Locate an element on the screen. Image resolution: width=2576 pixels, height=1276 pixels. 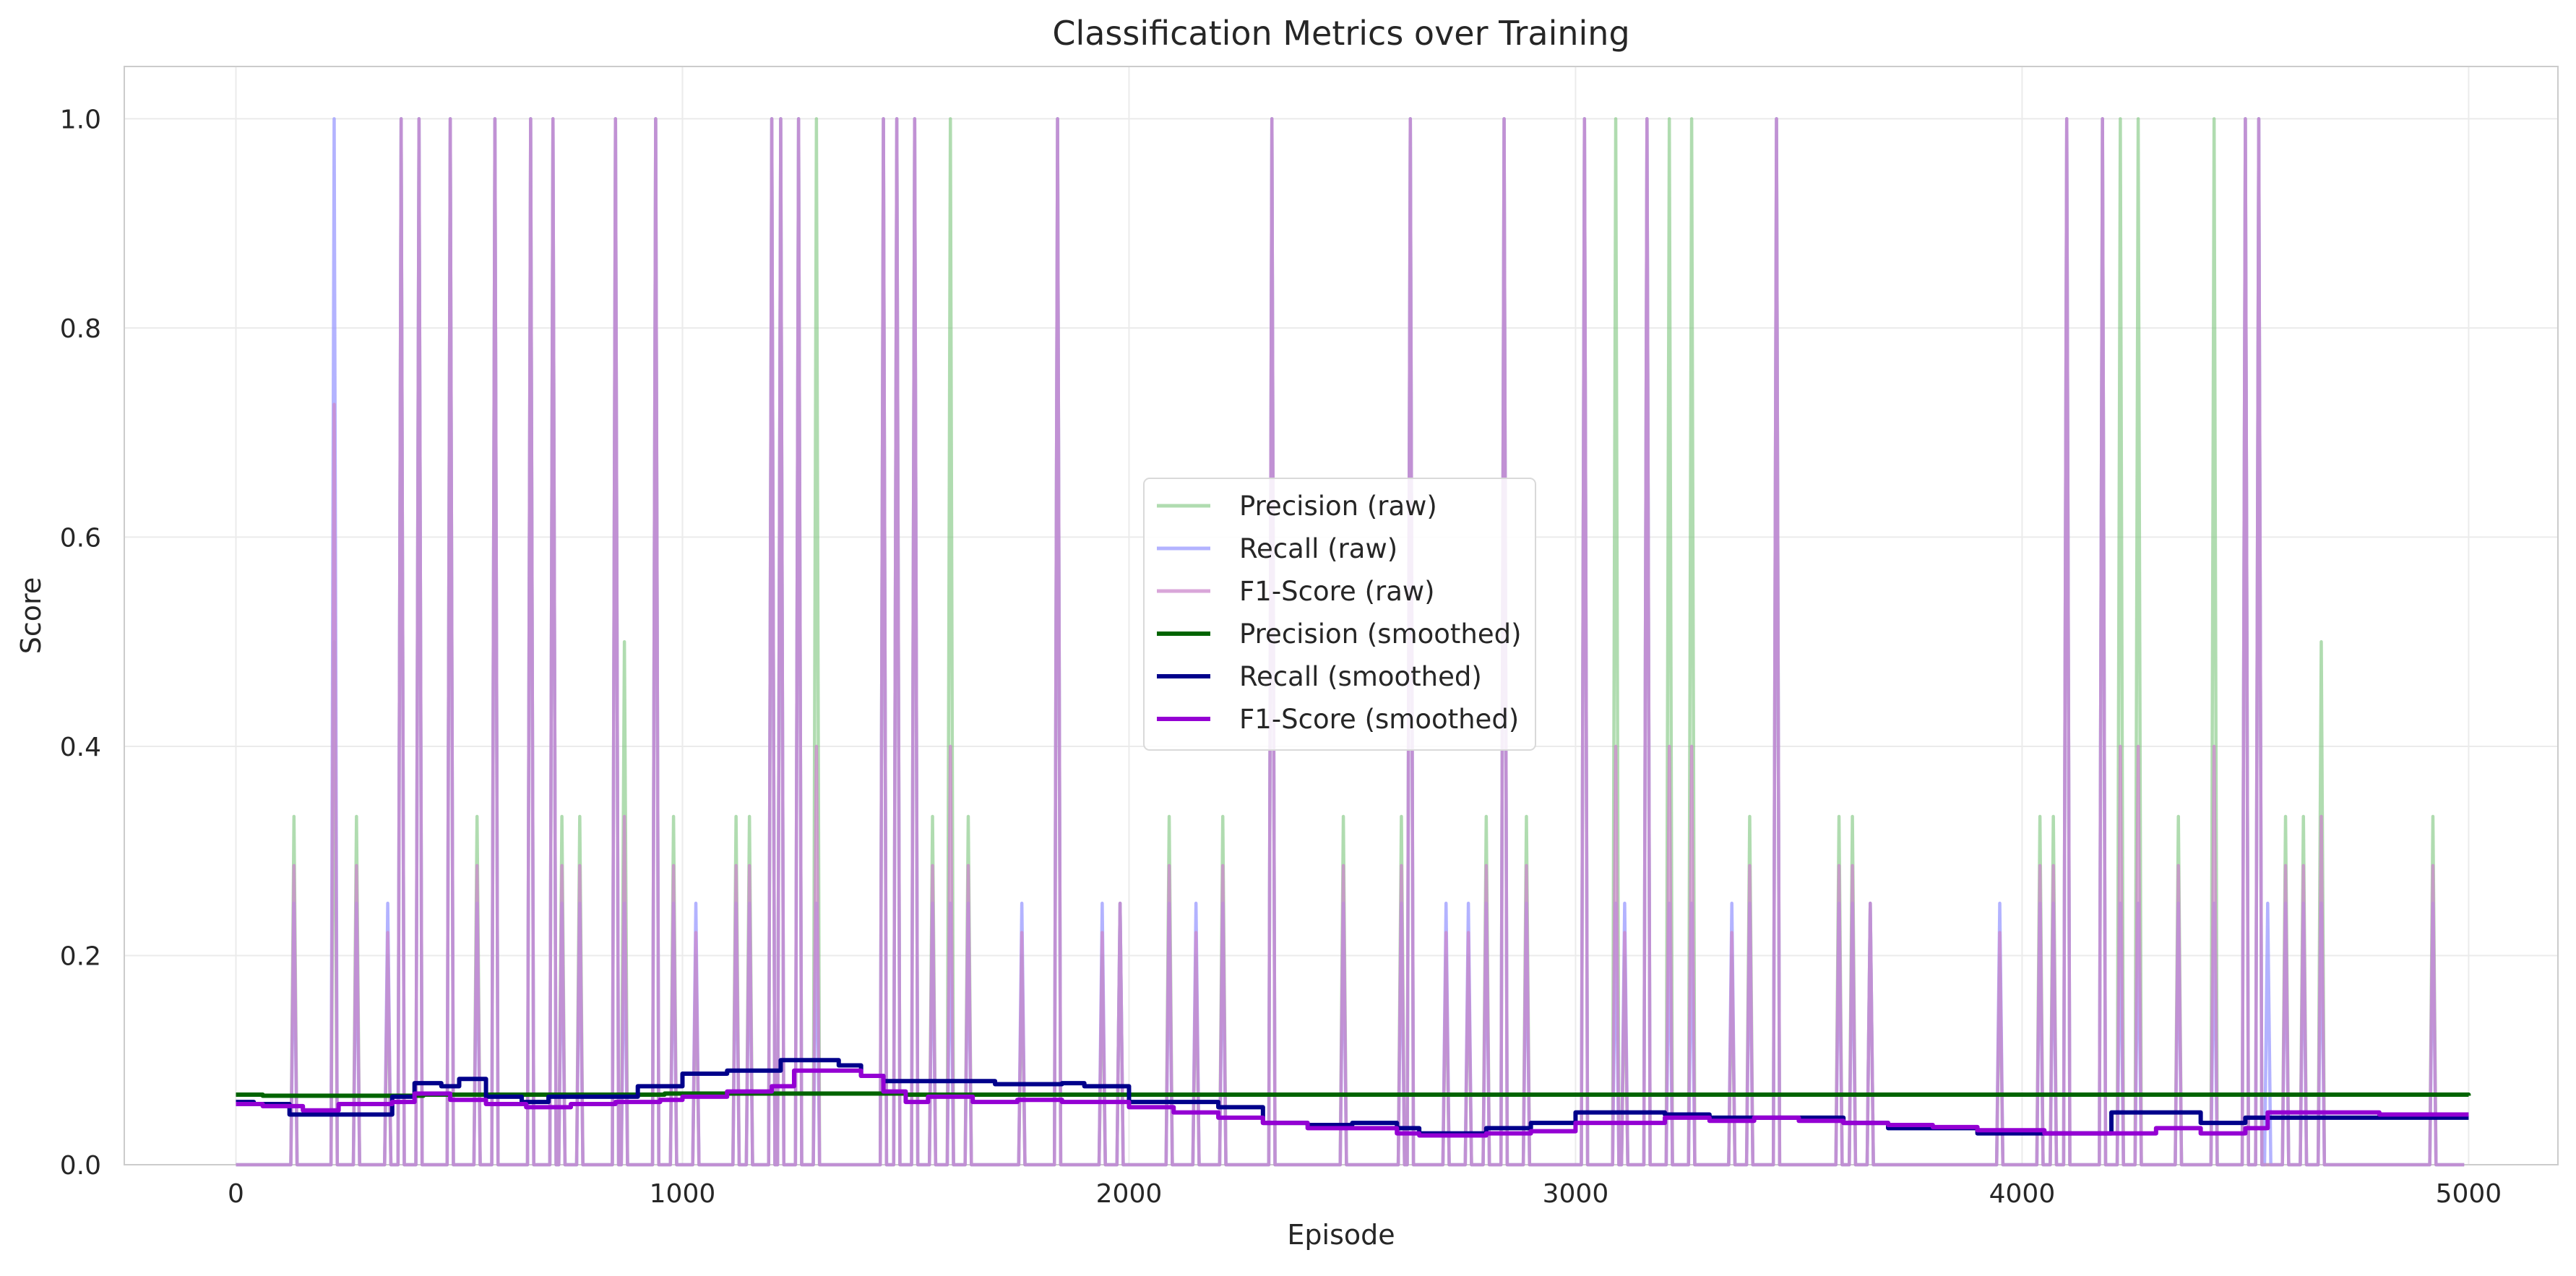
x-tick-label: 5000 is located at coordinates (2469, 1194).